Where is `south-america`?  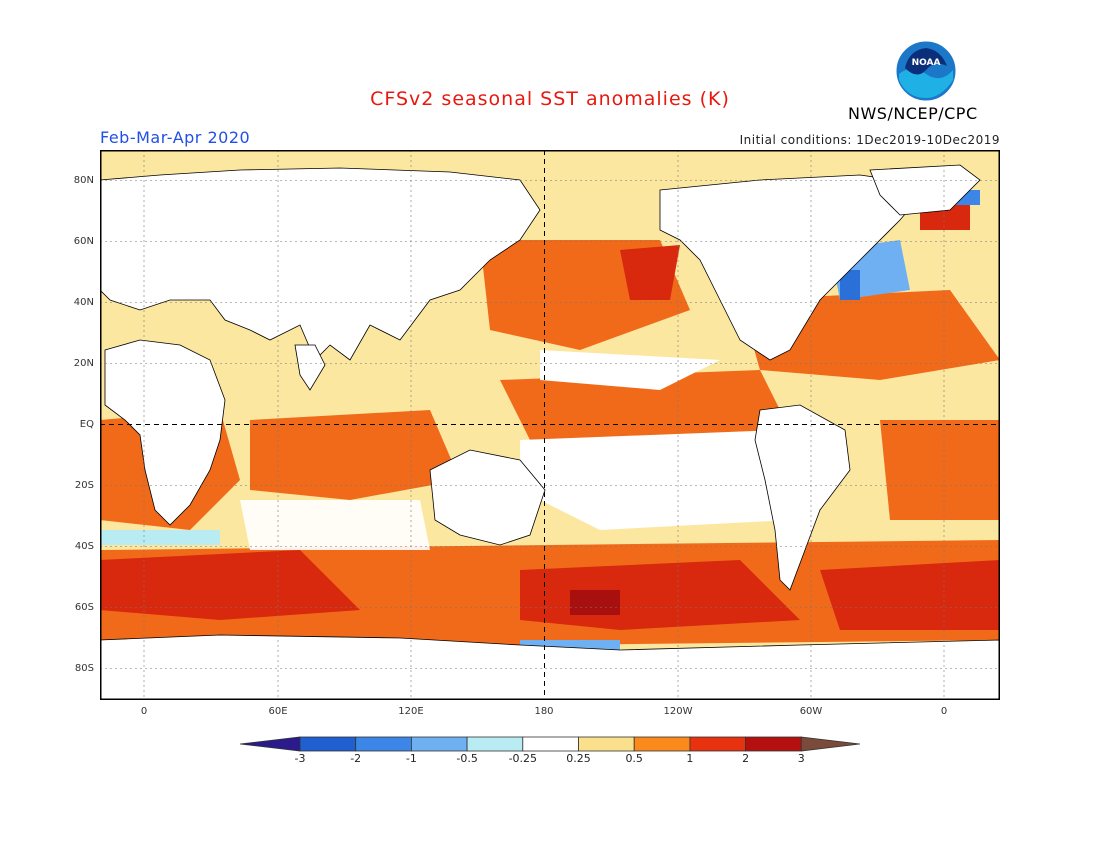
south-america is located at coordinates (802, 497).